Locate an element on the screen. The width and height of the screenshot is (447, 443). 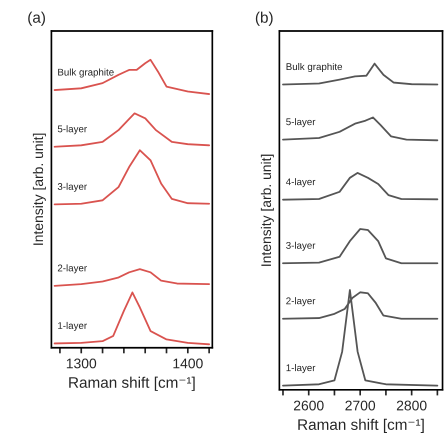
series-label: 4-layer is located at coordinates (301, 183).